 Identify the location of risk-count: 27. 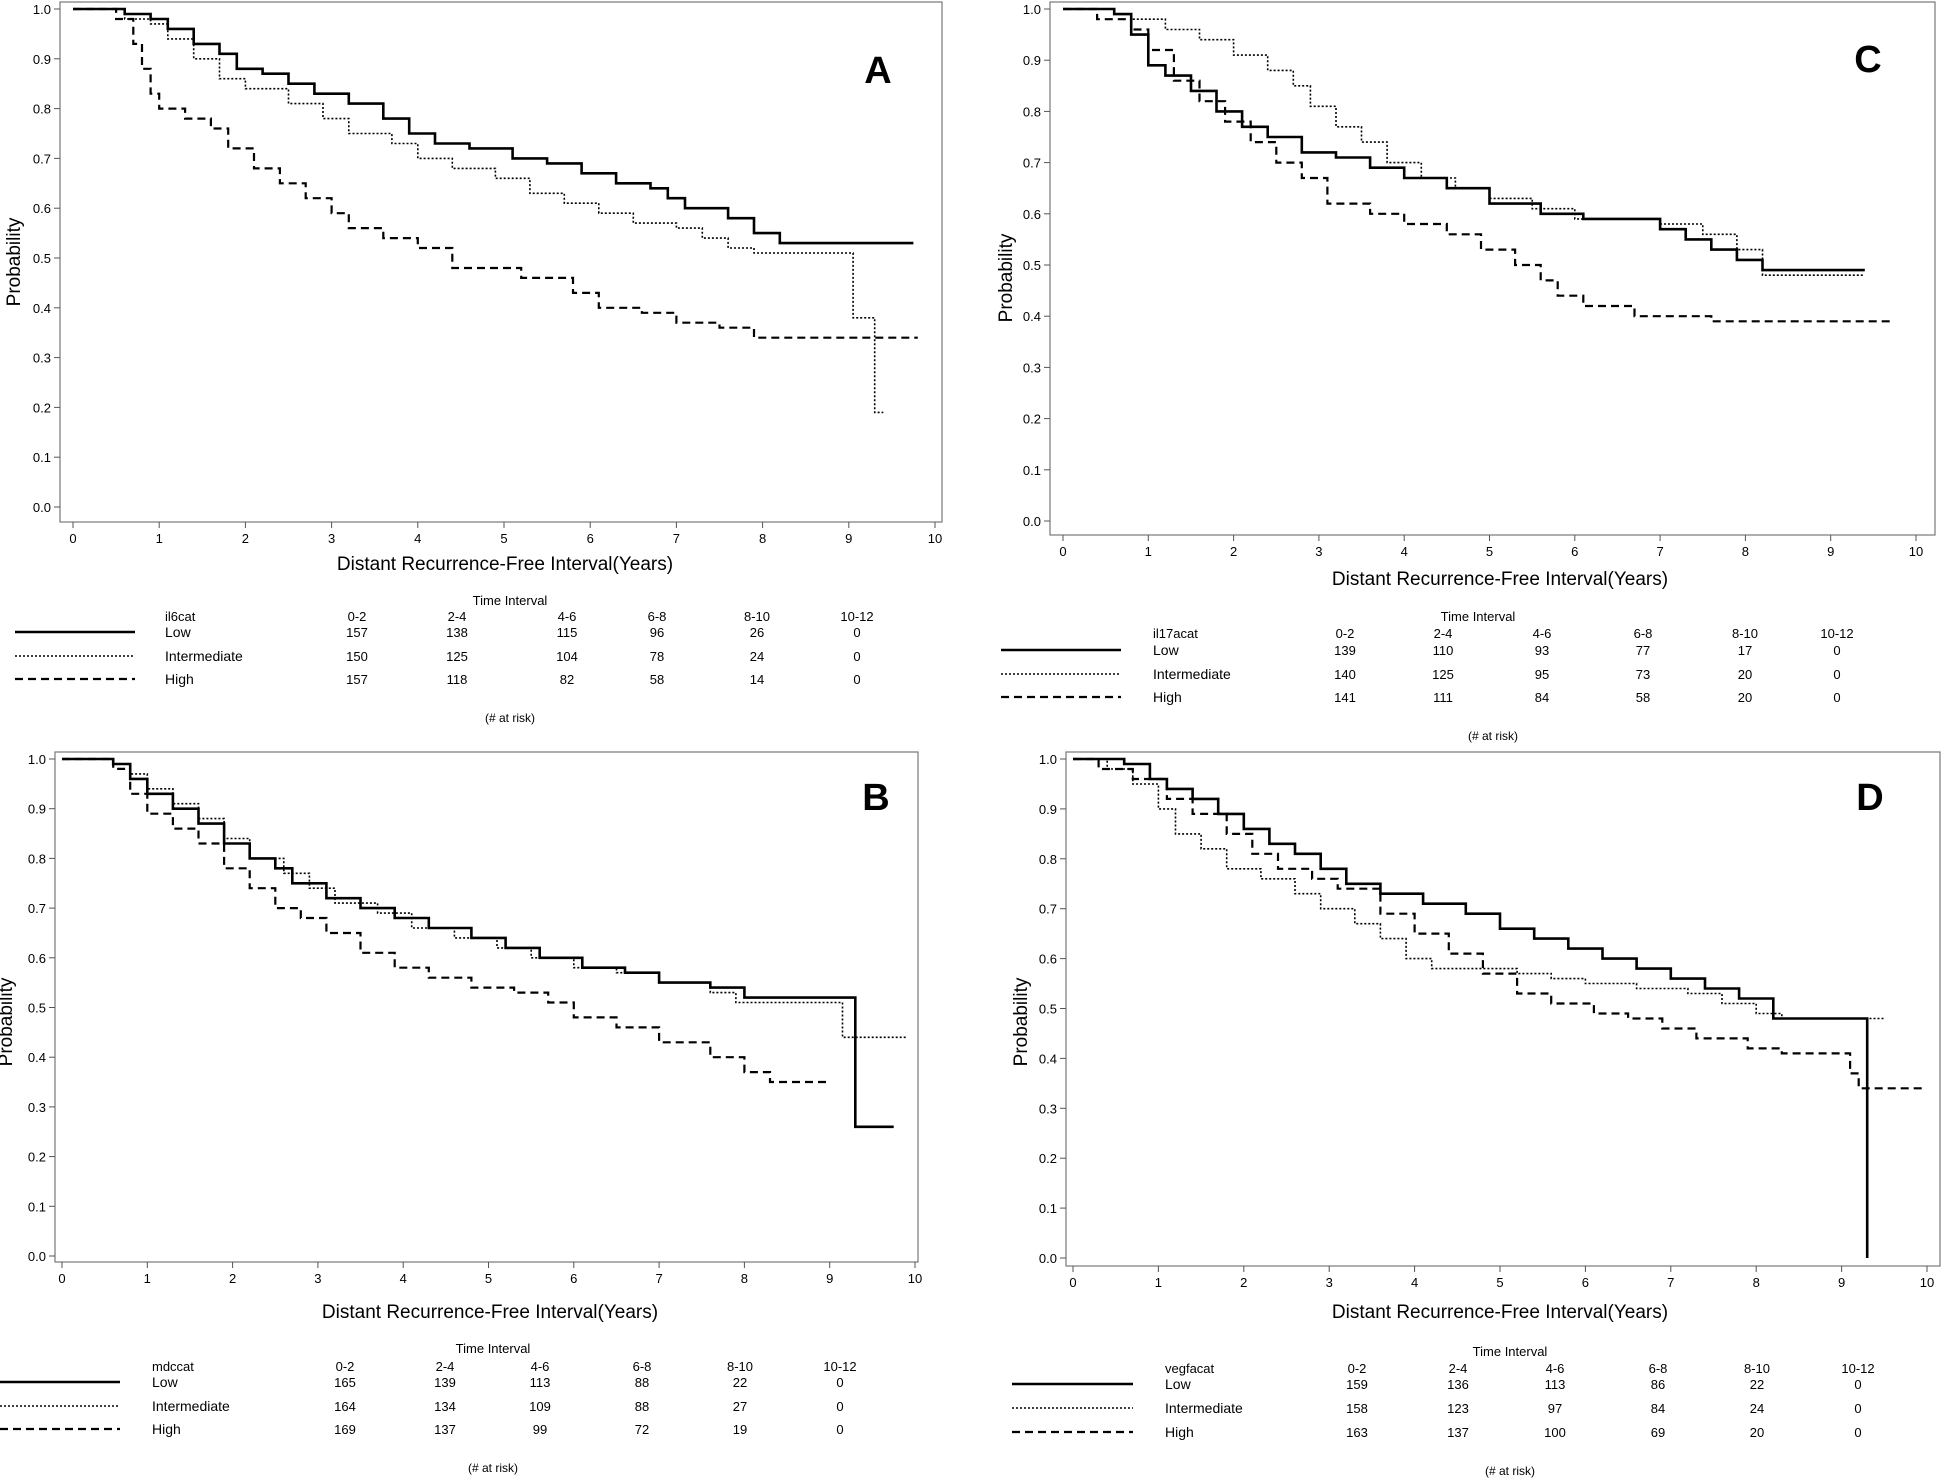
(740, 1406).